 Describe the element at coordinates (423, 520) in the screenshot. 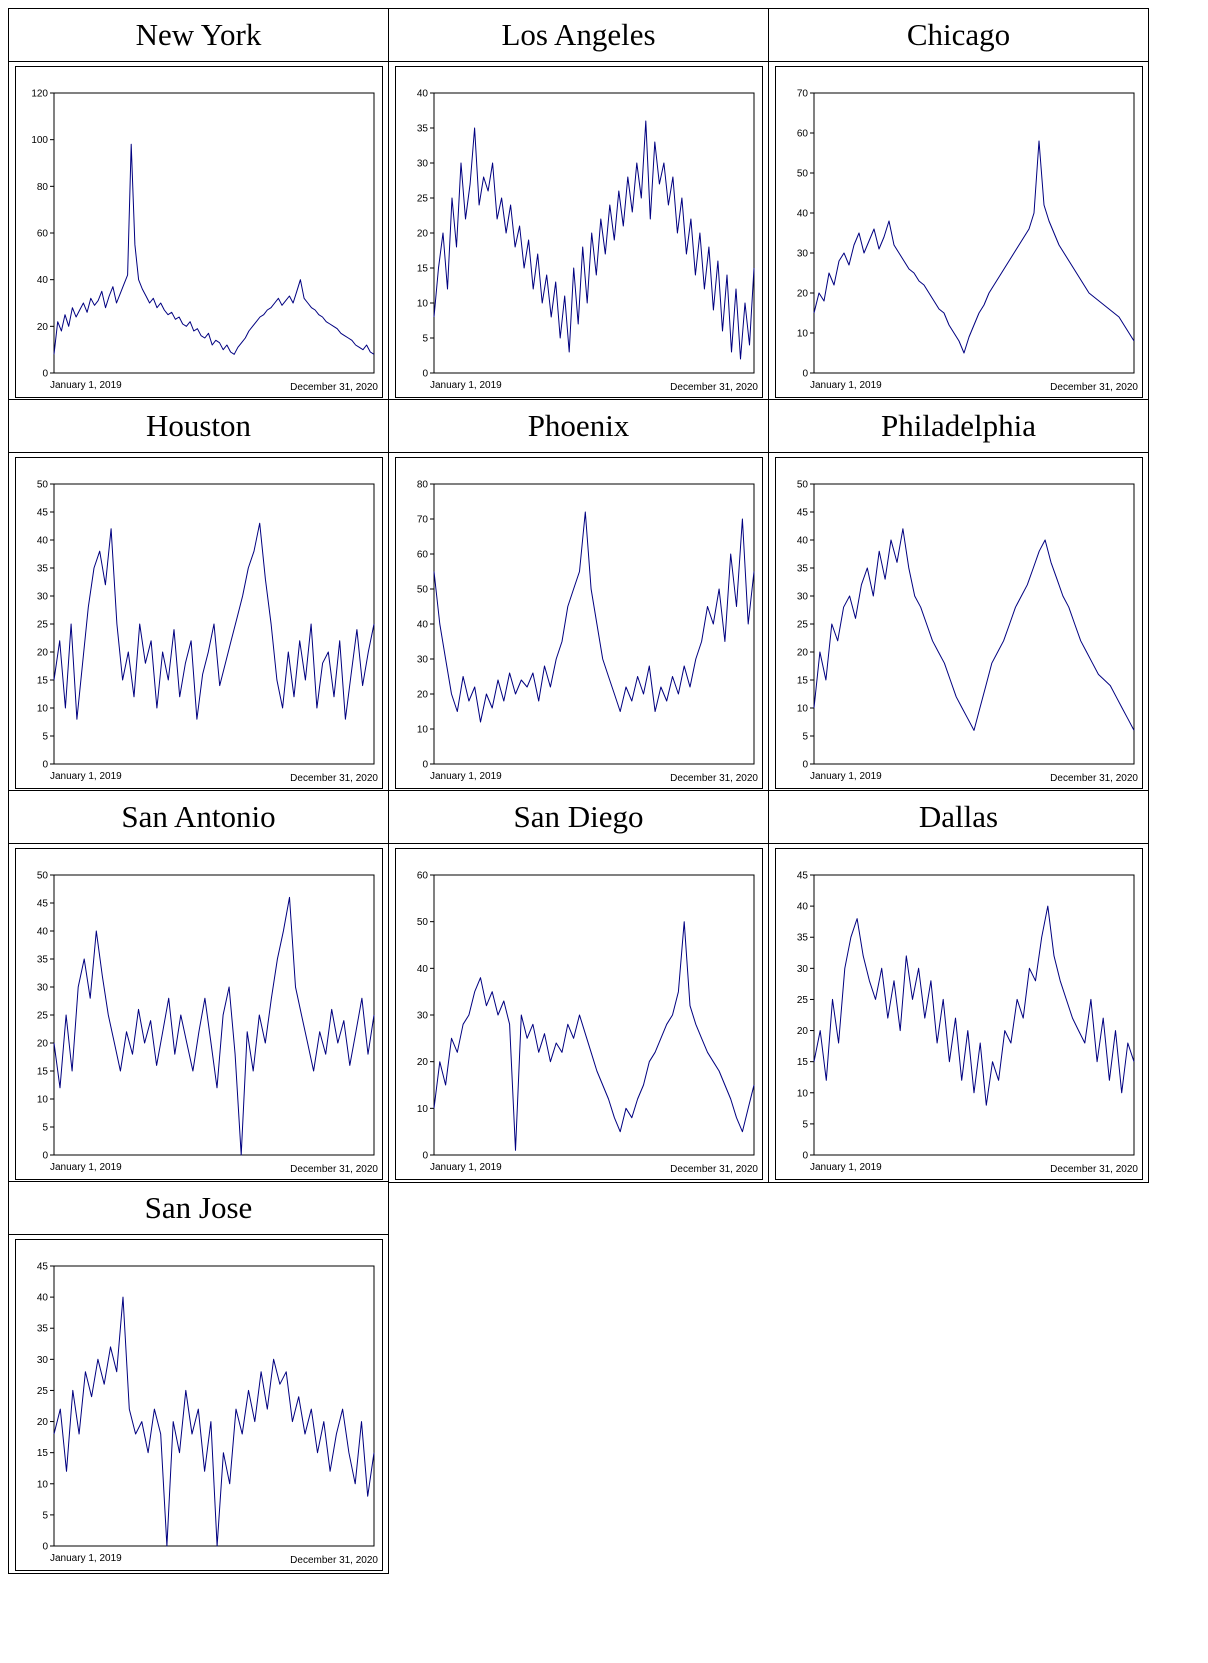

I see `y-tick-label: 70` at that location.